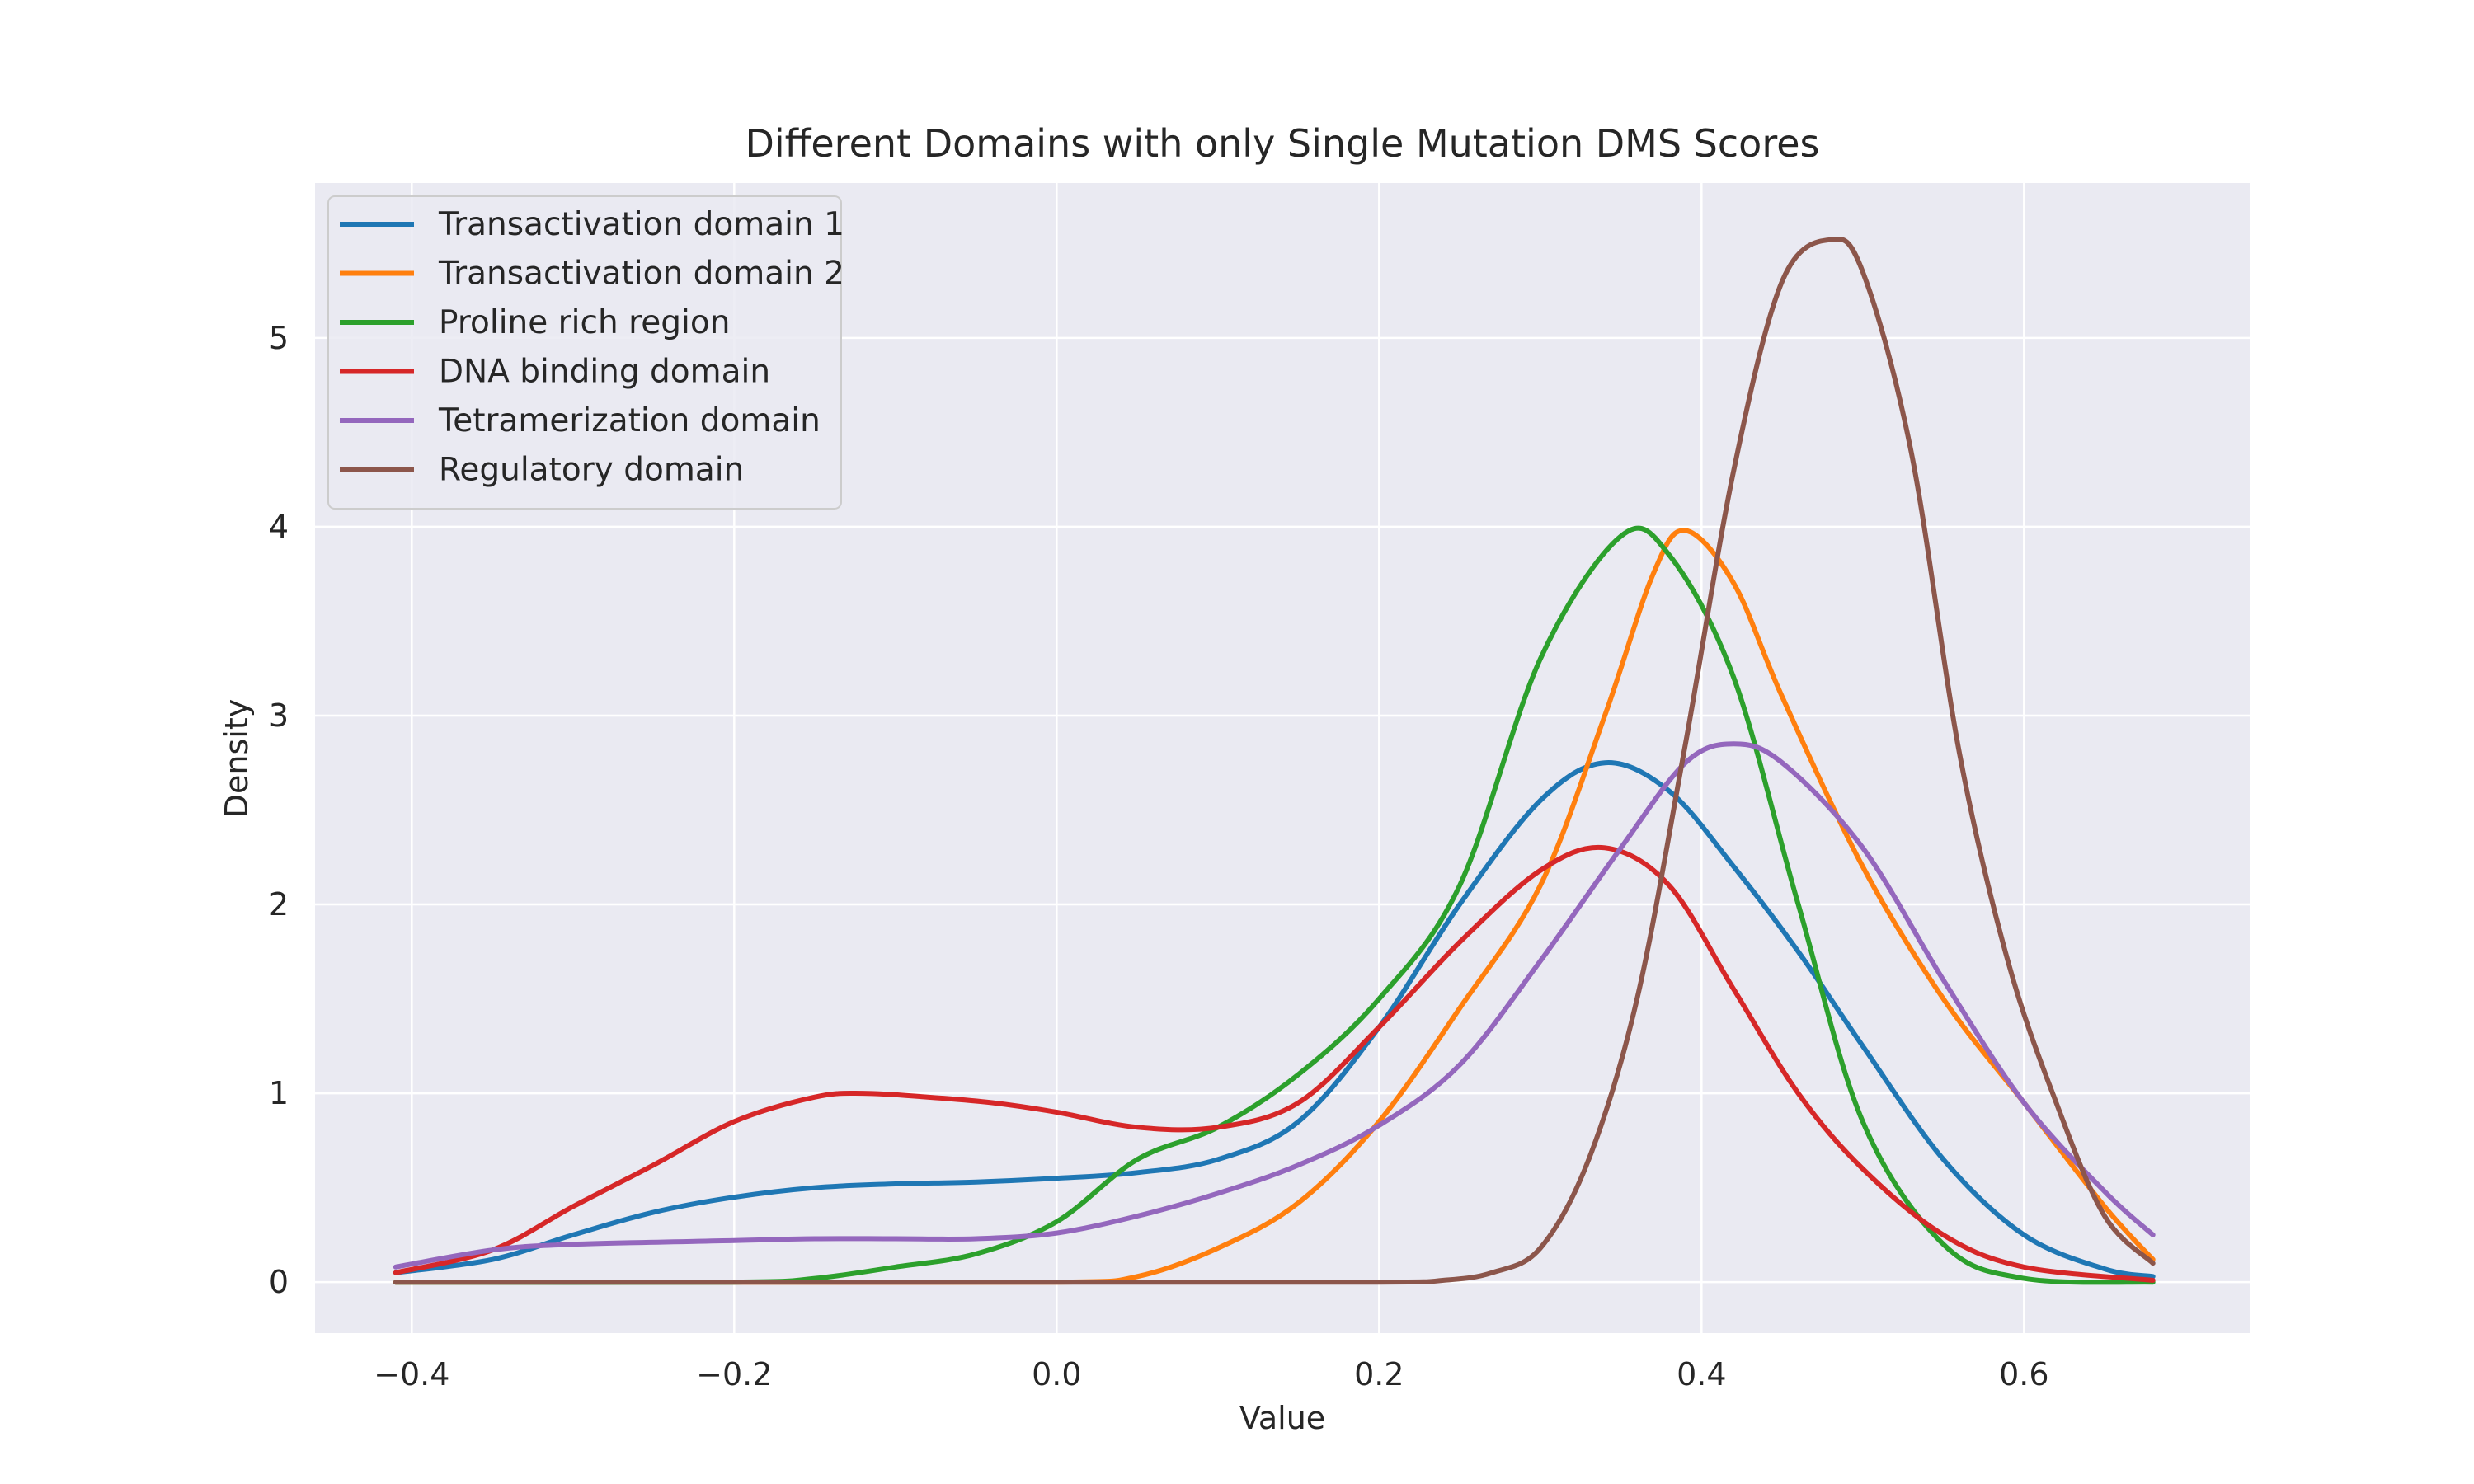 This screenshot has width=2474, height=1484. I want to click on legend-box, so click(584, 352).